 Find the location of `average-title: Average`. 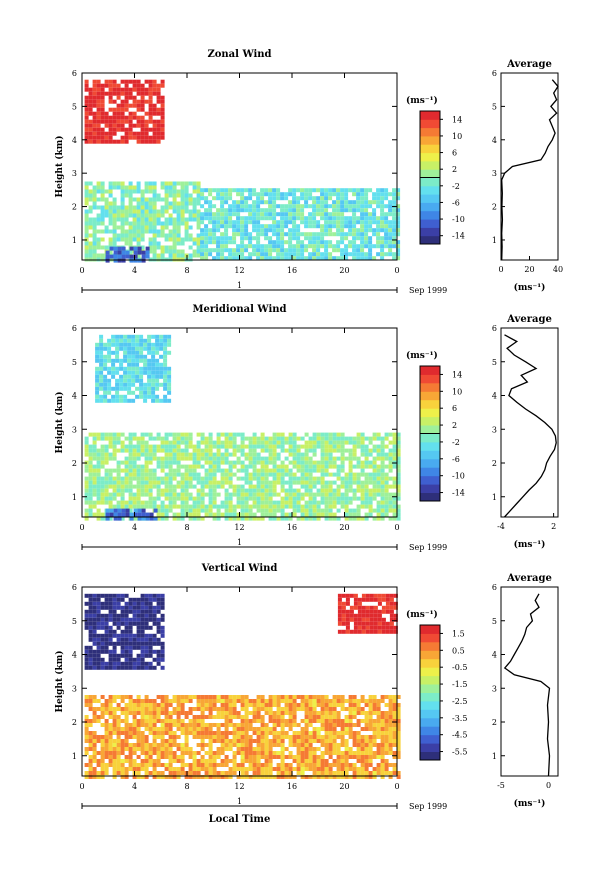

average-title: Average is located at coordinates (529, 319).